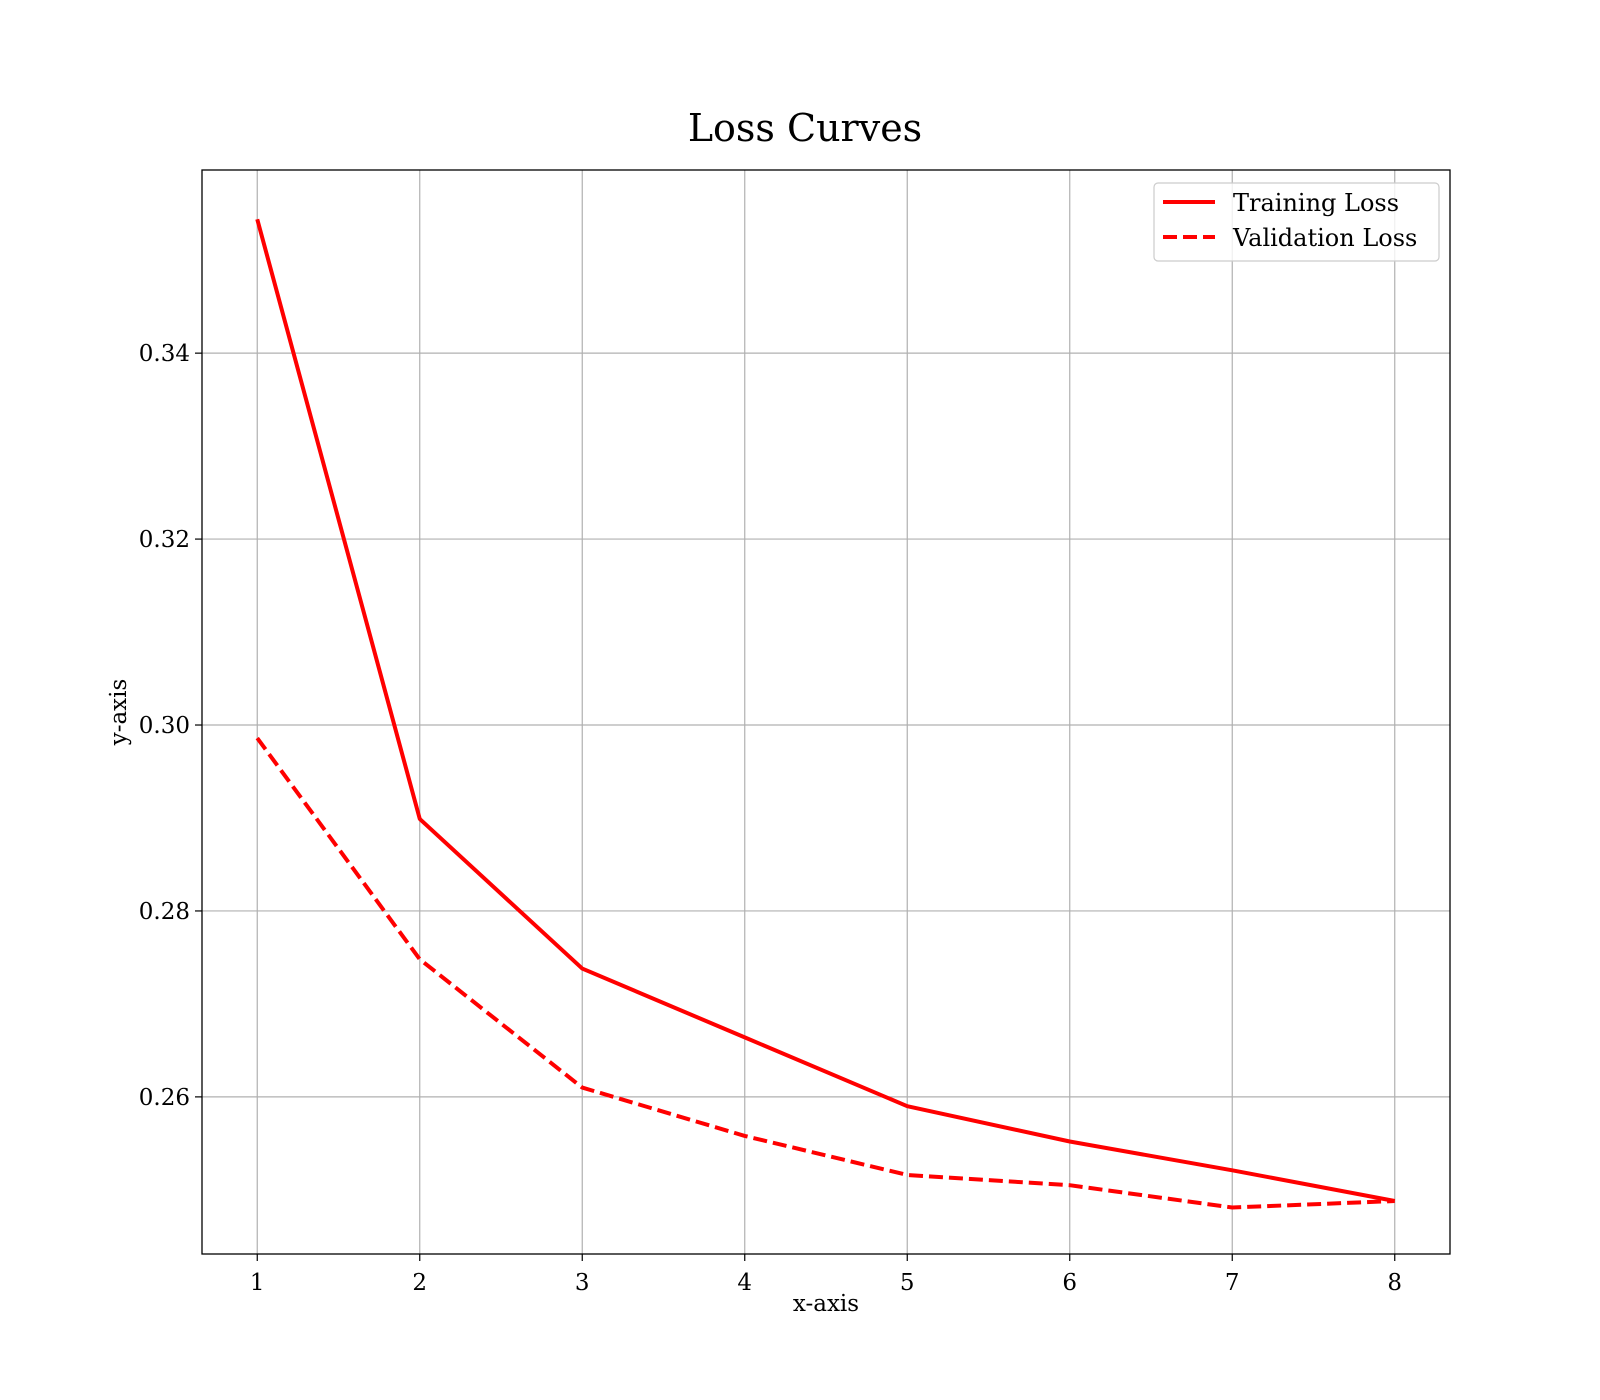 The height and width of the screenshot is (1400, 1600). What do you see at coordinates (1394, 1283) in the screenshot?
I see `x-tick-label: 8` at bounding box center [1394, 1283].